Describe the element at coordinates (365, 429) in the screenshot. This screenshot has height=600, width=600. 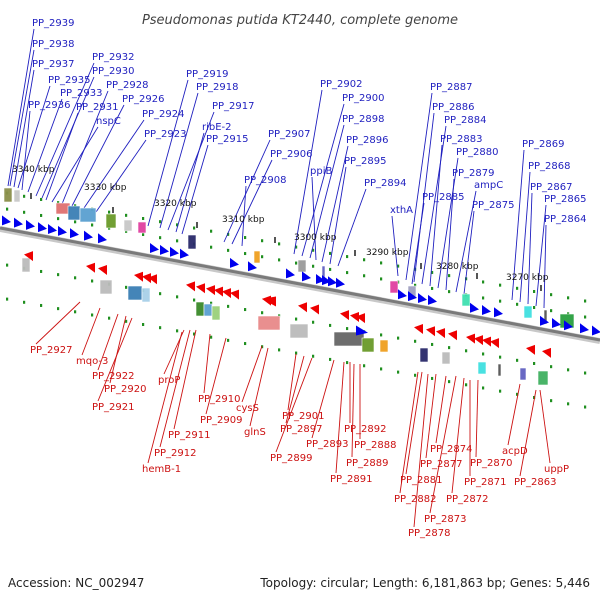
I see `gene-label-pp-2892: PP_2892` at that location.